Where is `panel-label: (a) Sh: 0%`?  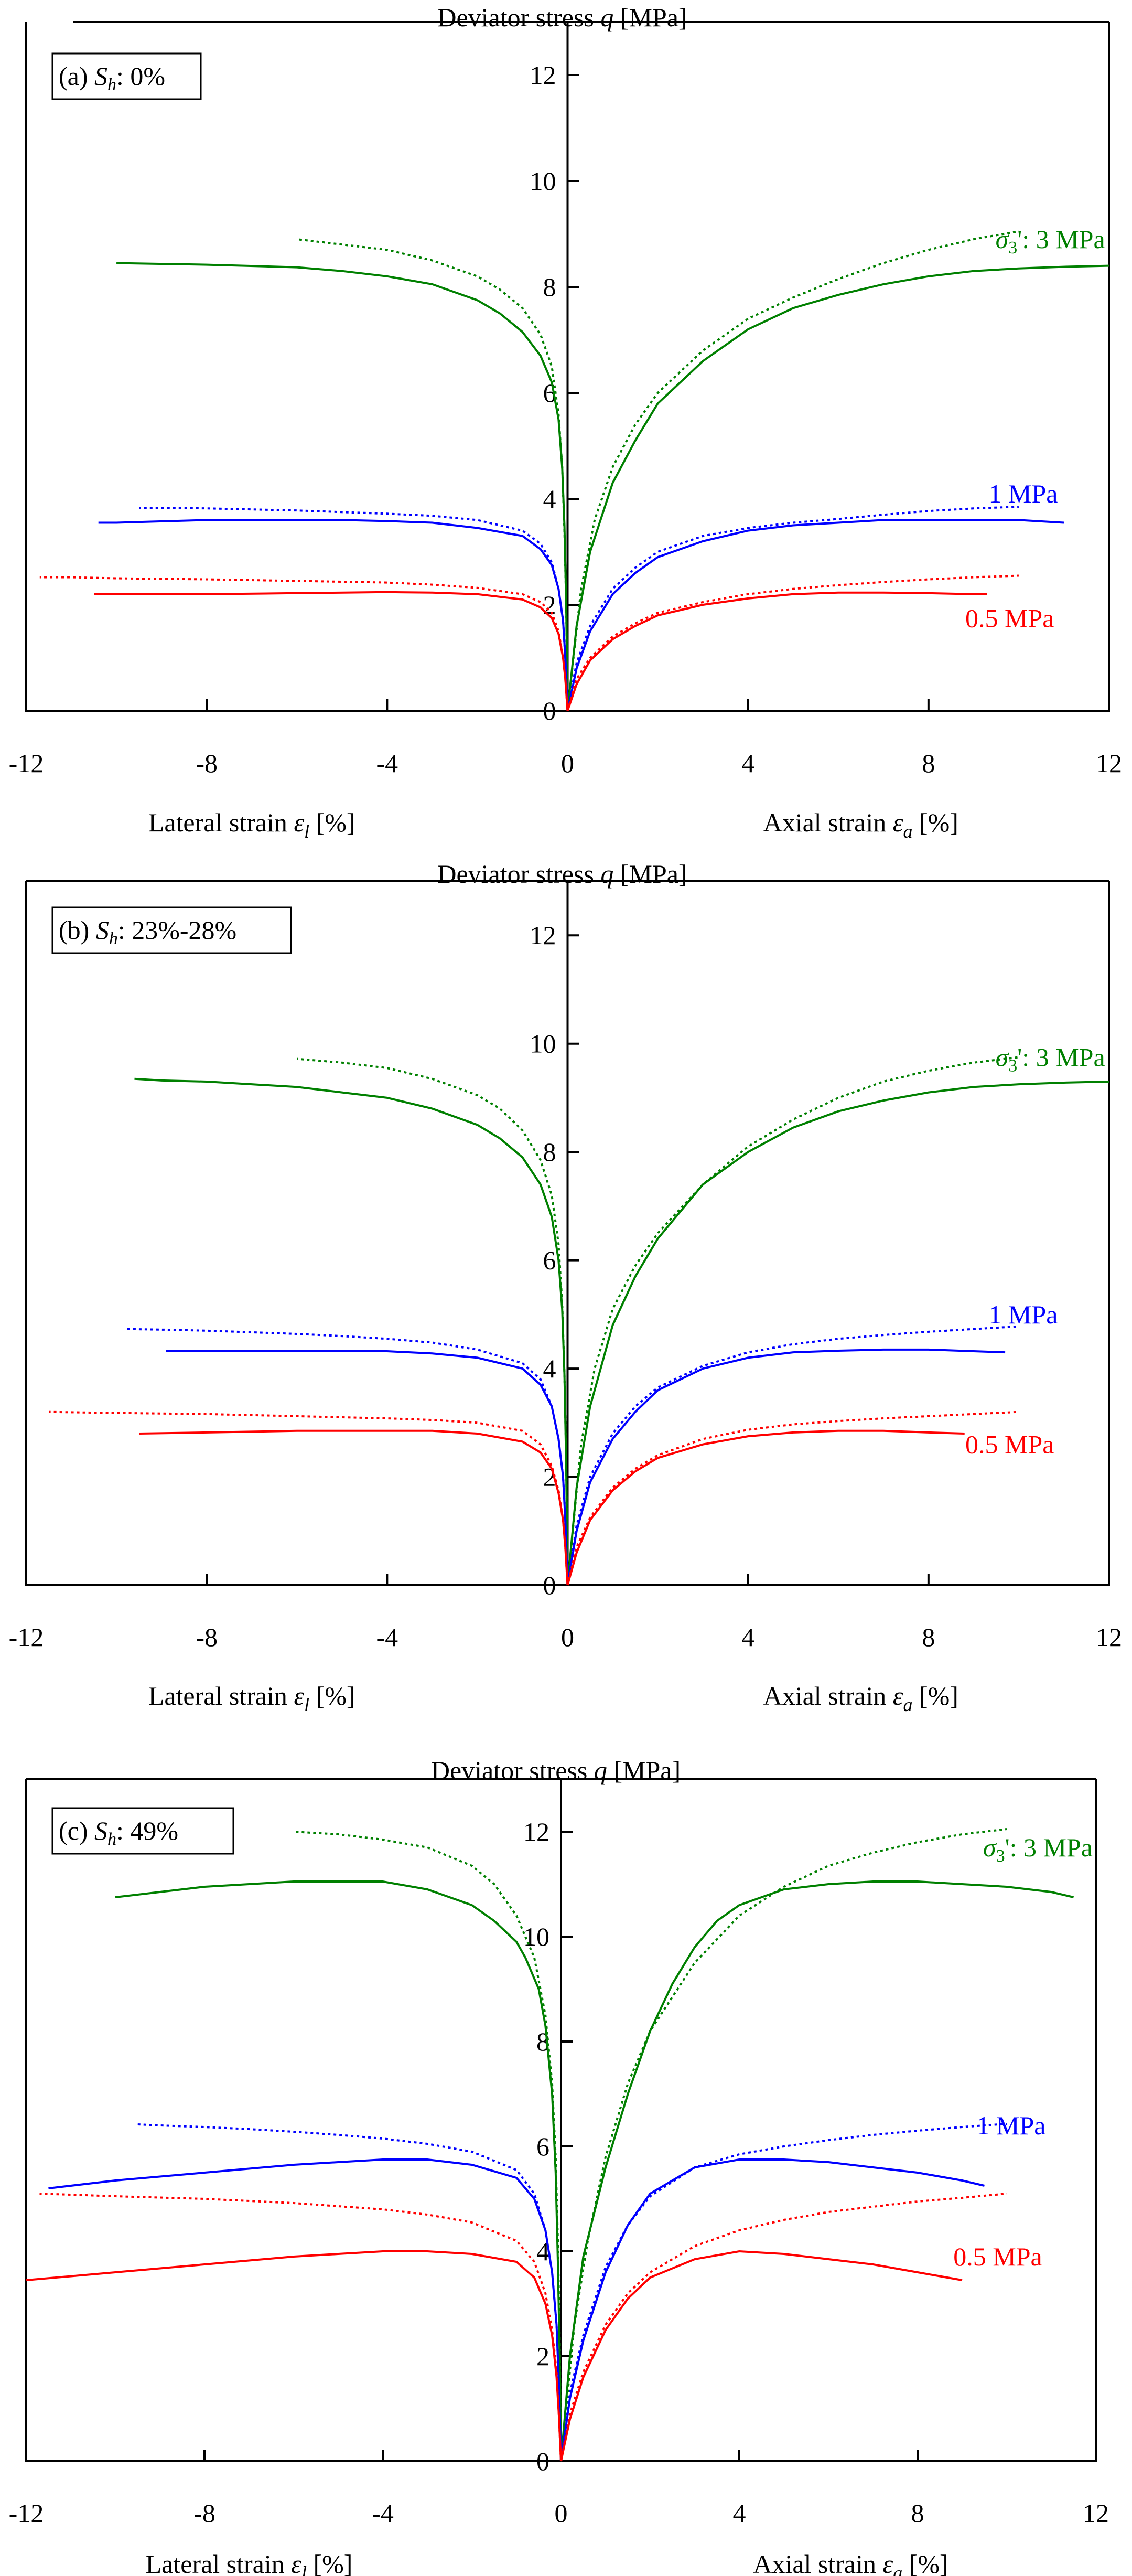
panel-label: (a) Sh: 0% is located at coordinates (112, 78).